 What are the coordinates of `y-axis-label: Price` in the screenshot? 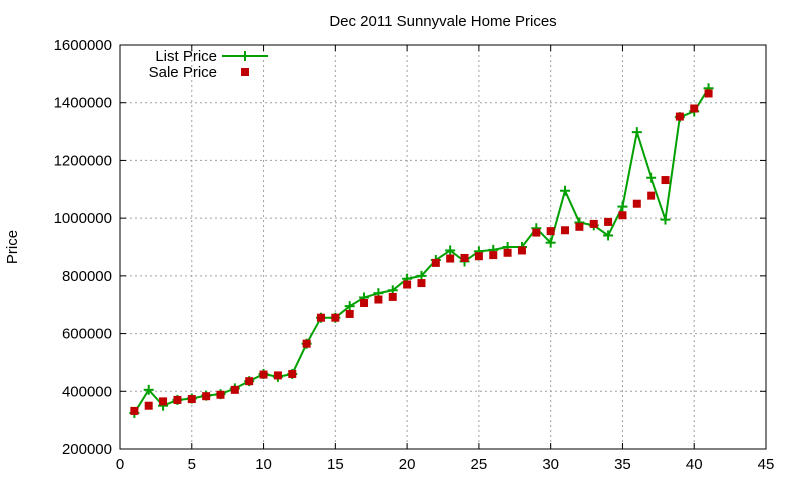 It's located at (12, 247).